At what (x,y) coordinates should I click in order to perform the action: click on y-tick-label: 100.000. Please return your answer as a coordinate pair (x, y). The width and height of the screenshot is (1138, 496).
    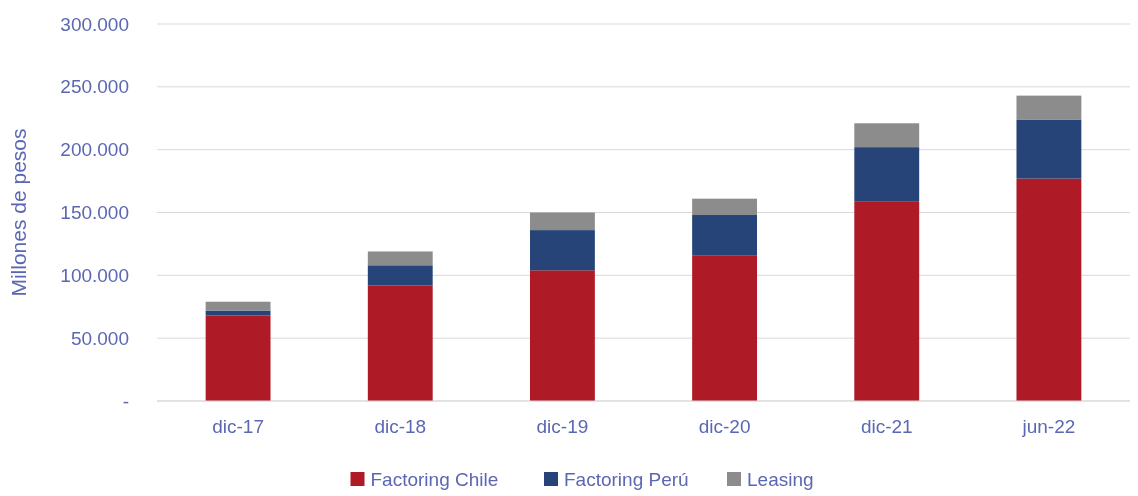
    Looking at the image, I should click on (94, 275).